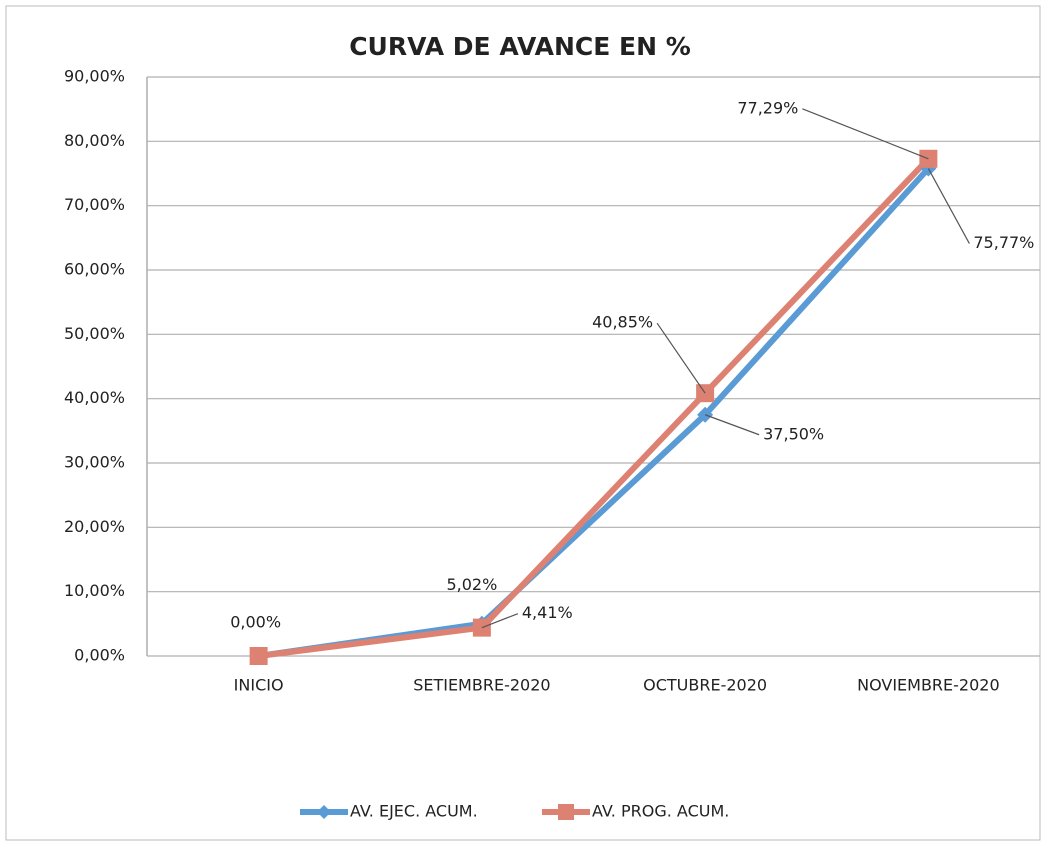  I want to click on data-label: 37,50%, so click(793, 433).